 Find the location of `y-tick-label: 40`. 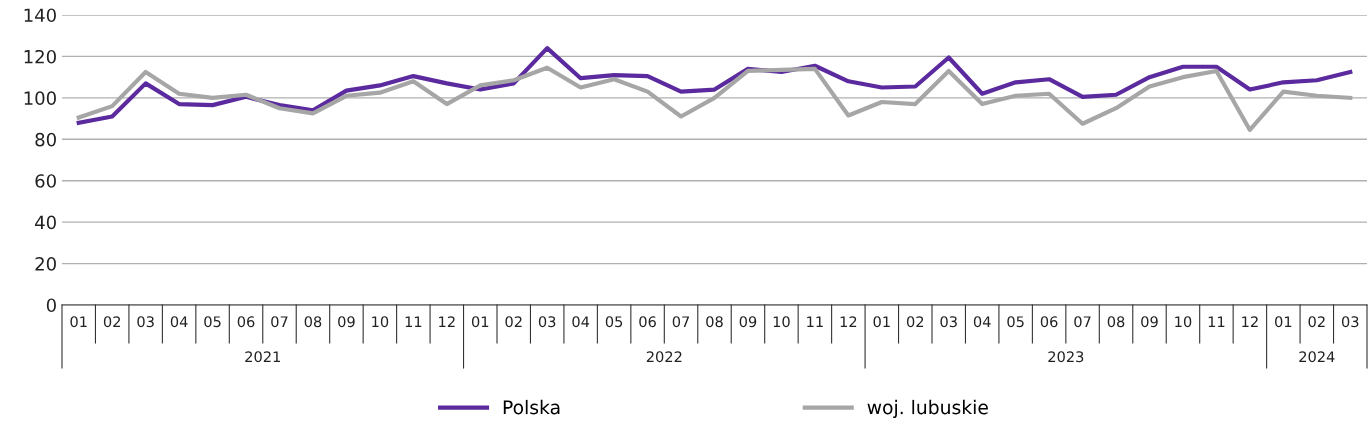

y-tick-label: 40 is located at coordinates (45, 222).